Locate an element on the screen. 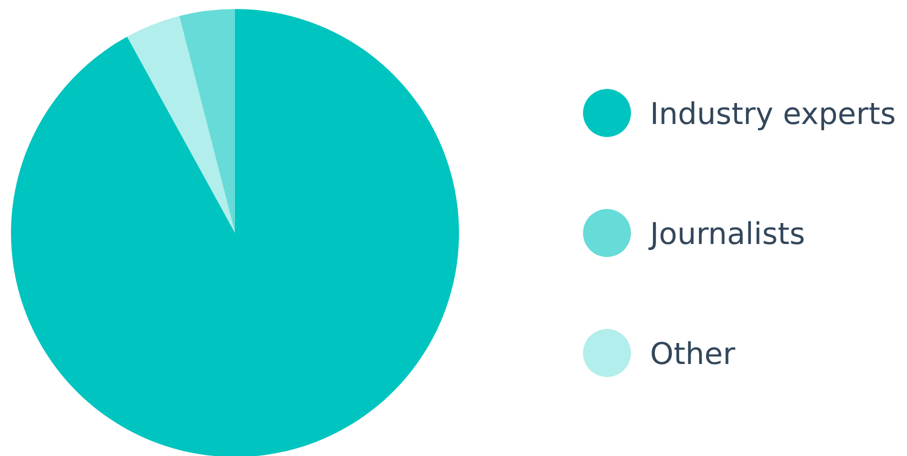 The width and height of the screenshot is (907, 456). legend-label: Other is located at coordinates (693, 354).